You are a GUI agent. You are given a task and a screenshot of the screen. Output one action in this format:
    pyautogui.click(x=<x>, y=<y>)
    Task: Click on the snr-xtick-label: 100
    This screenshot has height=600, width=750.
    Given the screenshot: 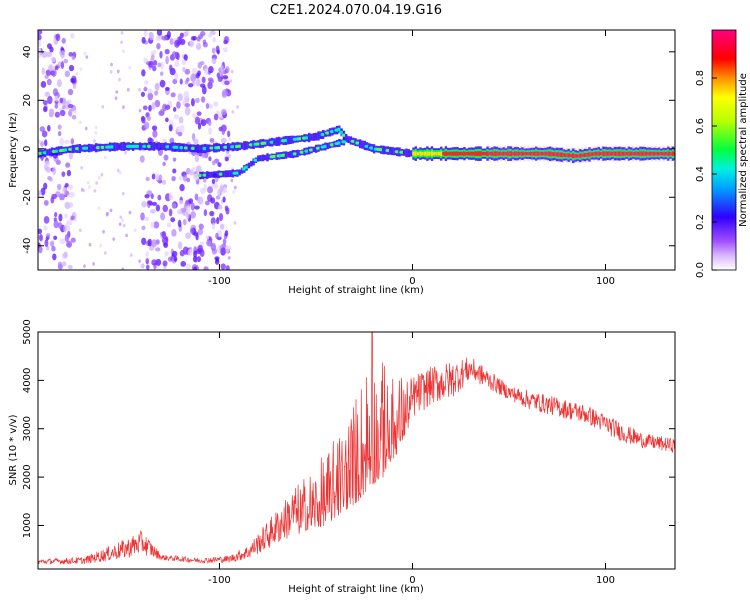 What is the action you would take?
    pyautogui.click(x=605, y=580)
    